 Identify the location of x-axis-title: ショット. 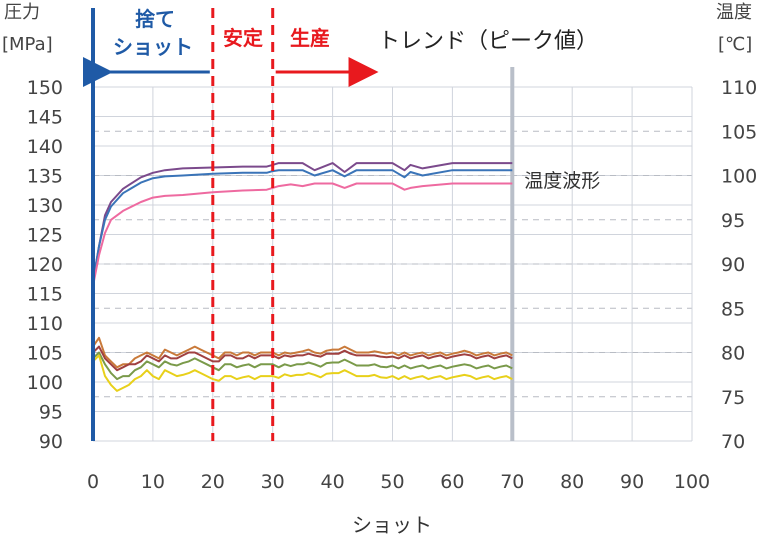
(392, 525).